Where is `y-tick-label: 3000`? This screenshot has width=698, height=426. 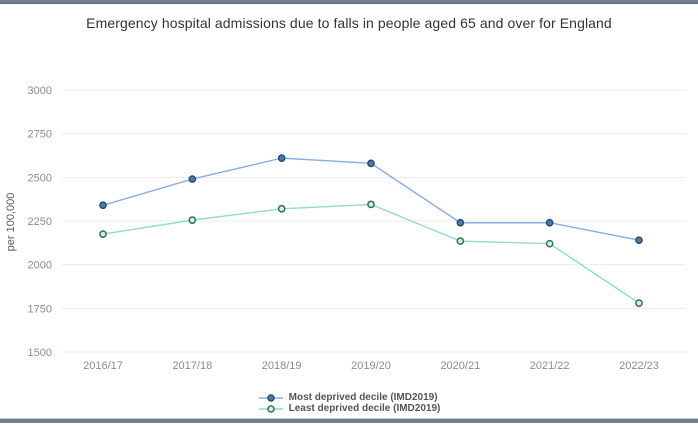
y-tick-label: 3000 is located at coordinates (40, 91).